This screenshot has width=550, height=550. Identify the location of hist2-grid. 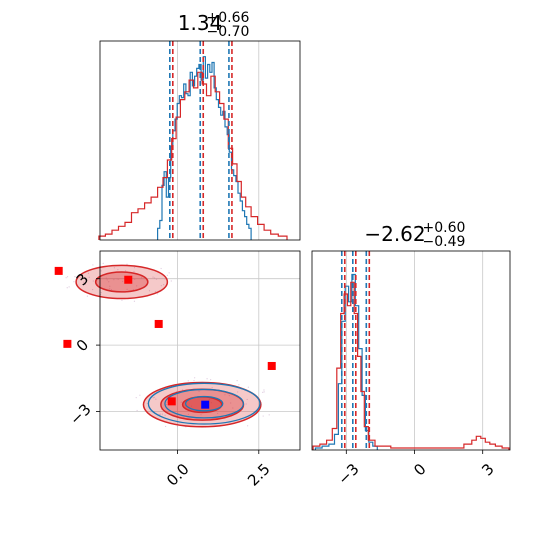
(414, 350).